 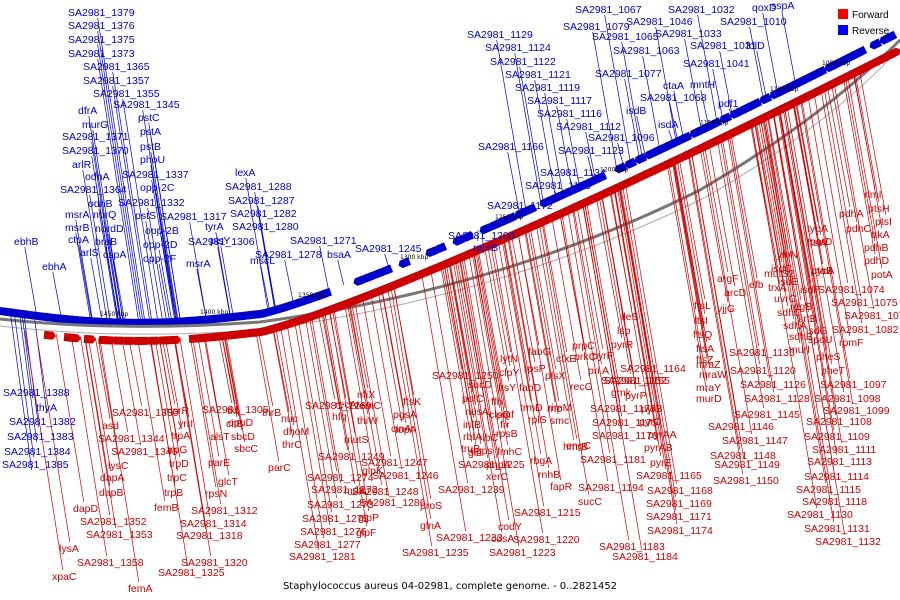 What do you see at coordinates (173, 493) in the screenshot?
I see `forward-gene-label: trpB` at bounding box center [173, 493].